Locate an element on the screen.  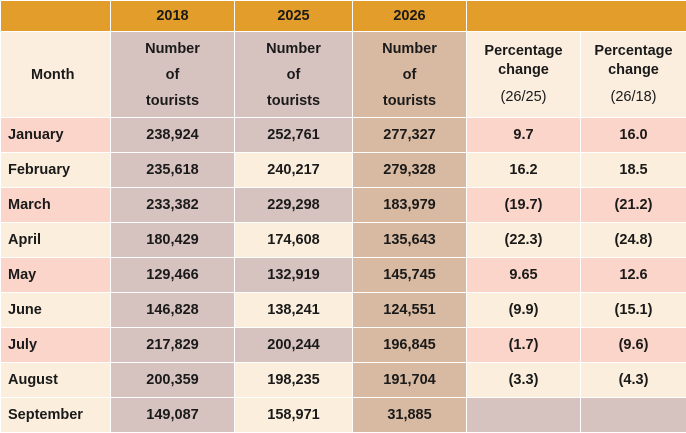
table-row: September 149,087 158,971 31,885 is located at coordinates (343, 415).